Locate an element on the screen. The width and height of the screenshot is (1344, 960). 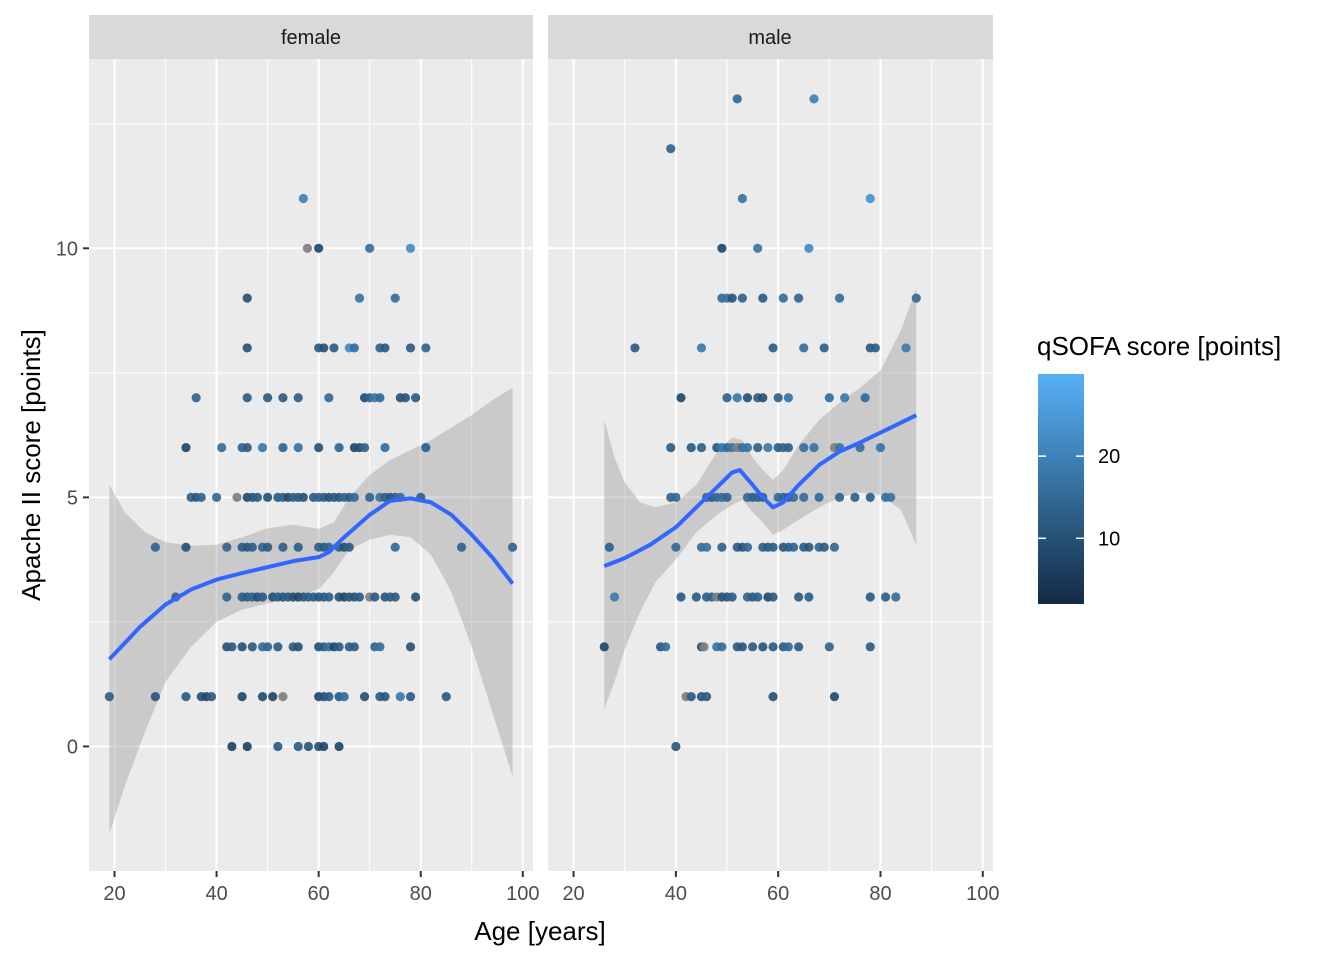
color-legend: qSOFA score [points] 10 20 is located at coordinates (1159, 467).